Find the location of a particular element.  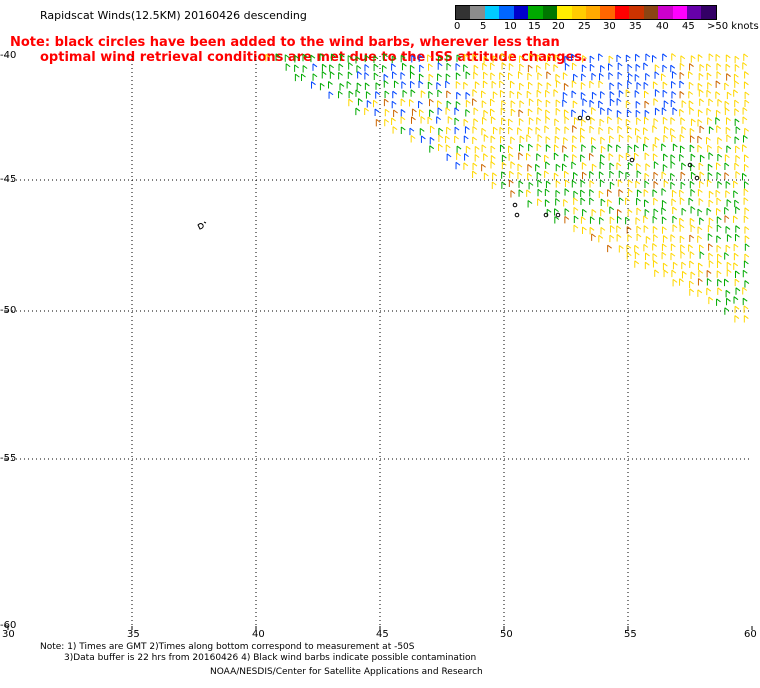

legend-label: 40 is located at coordinates (662, 26).